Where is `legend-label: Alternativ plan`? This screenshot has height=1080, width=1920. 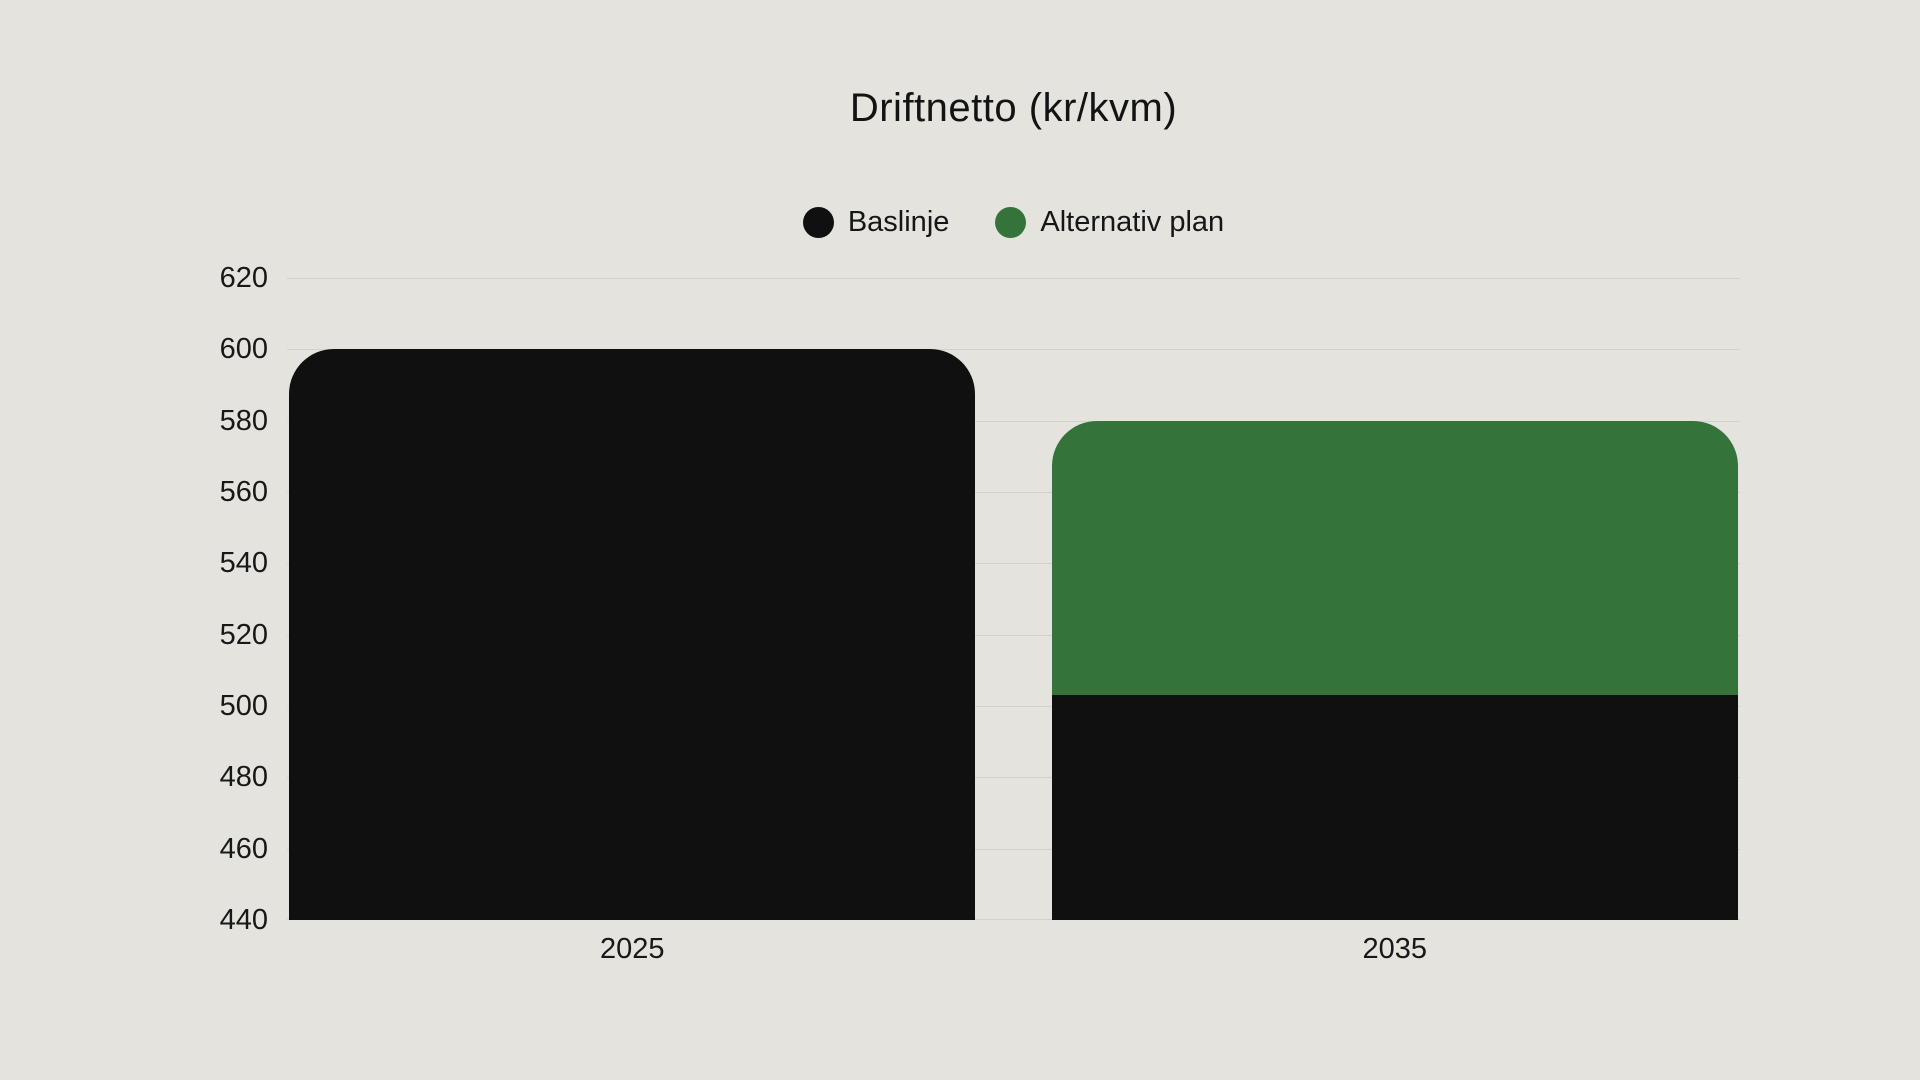 legend-label: Alternativ plan is located at coordinates (1132, 222).